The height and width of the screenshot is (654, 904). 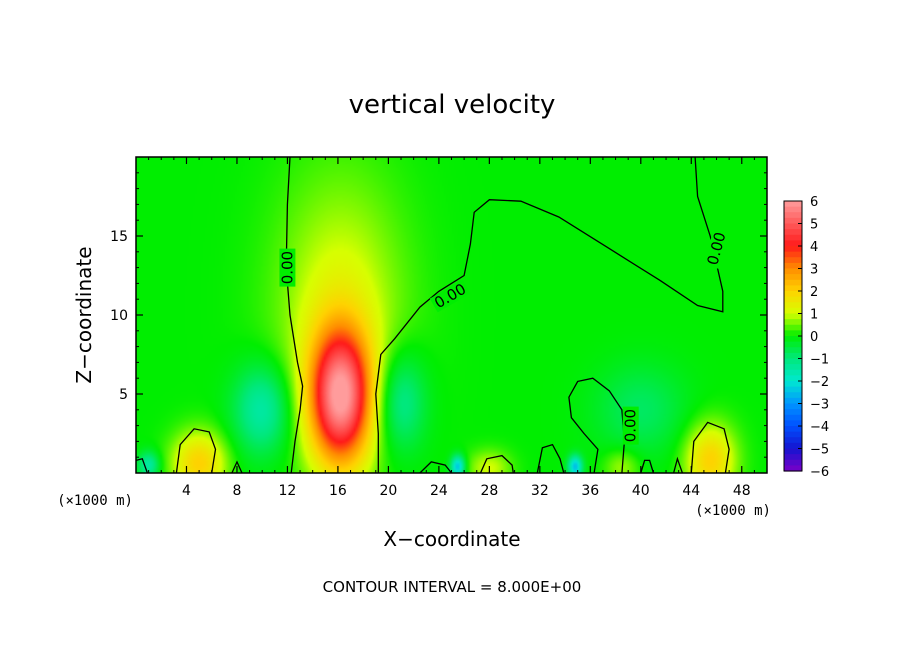 I want to click on x-tick-label: 40, so click(x=641, y=491).